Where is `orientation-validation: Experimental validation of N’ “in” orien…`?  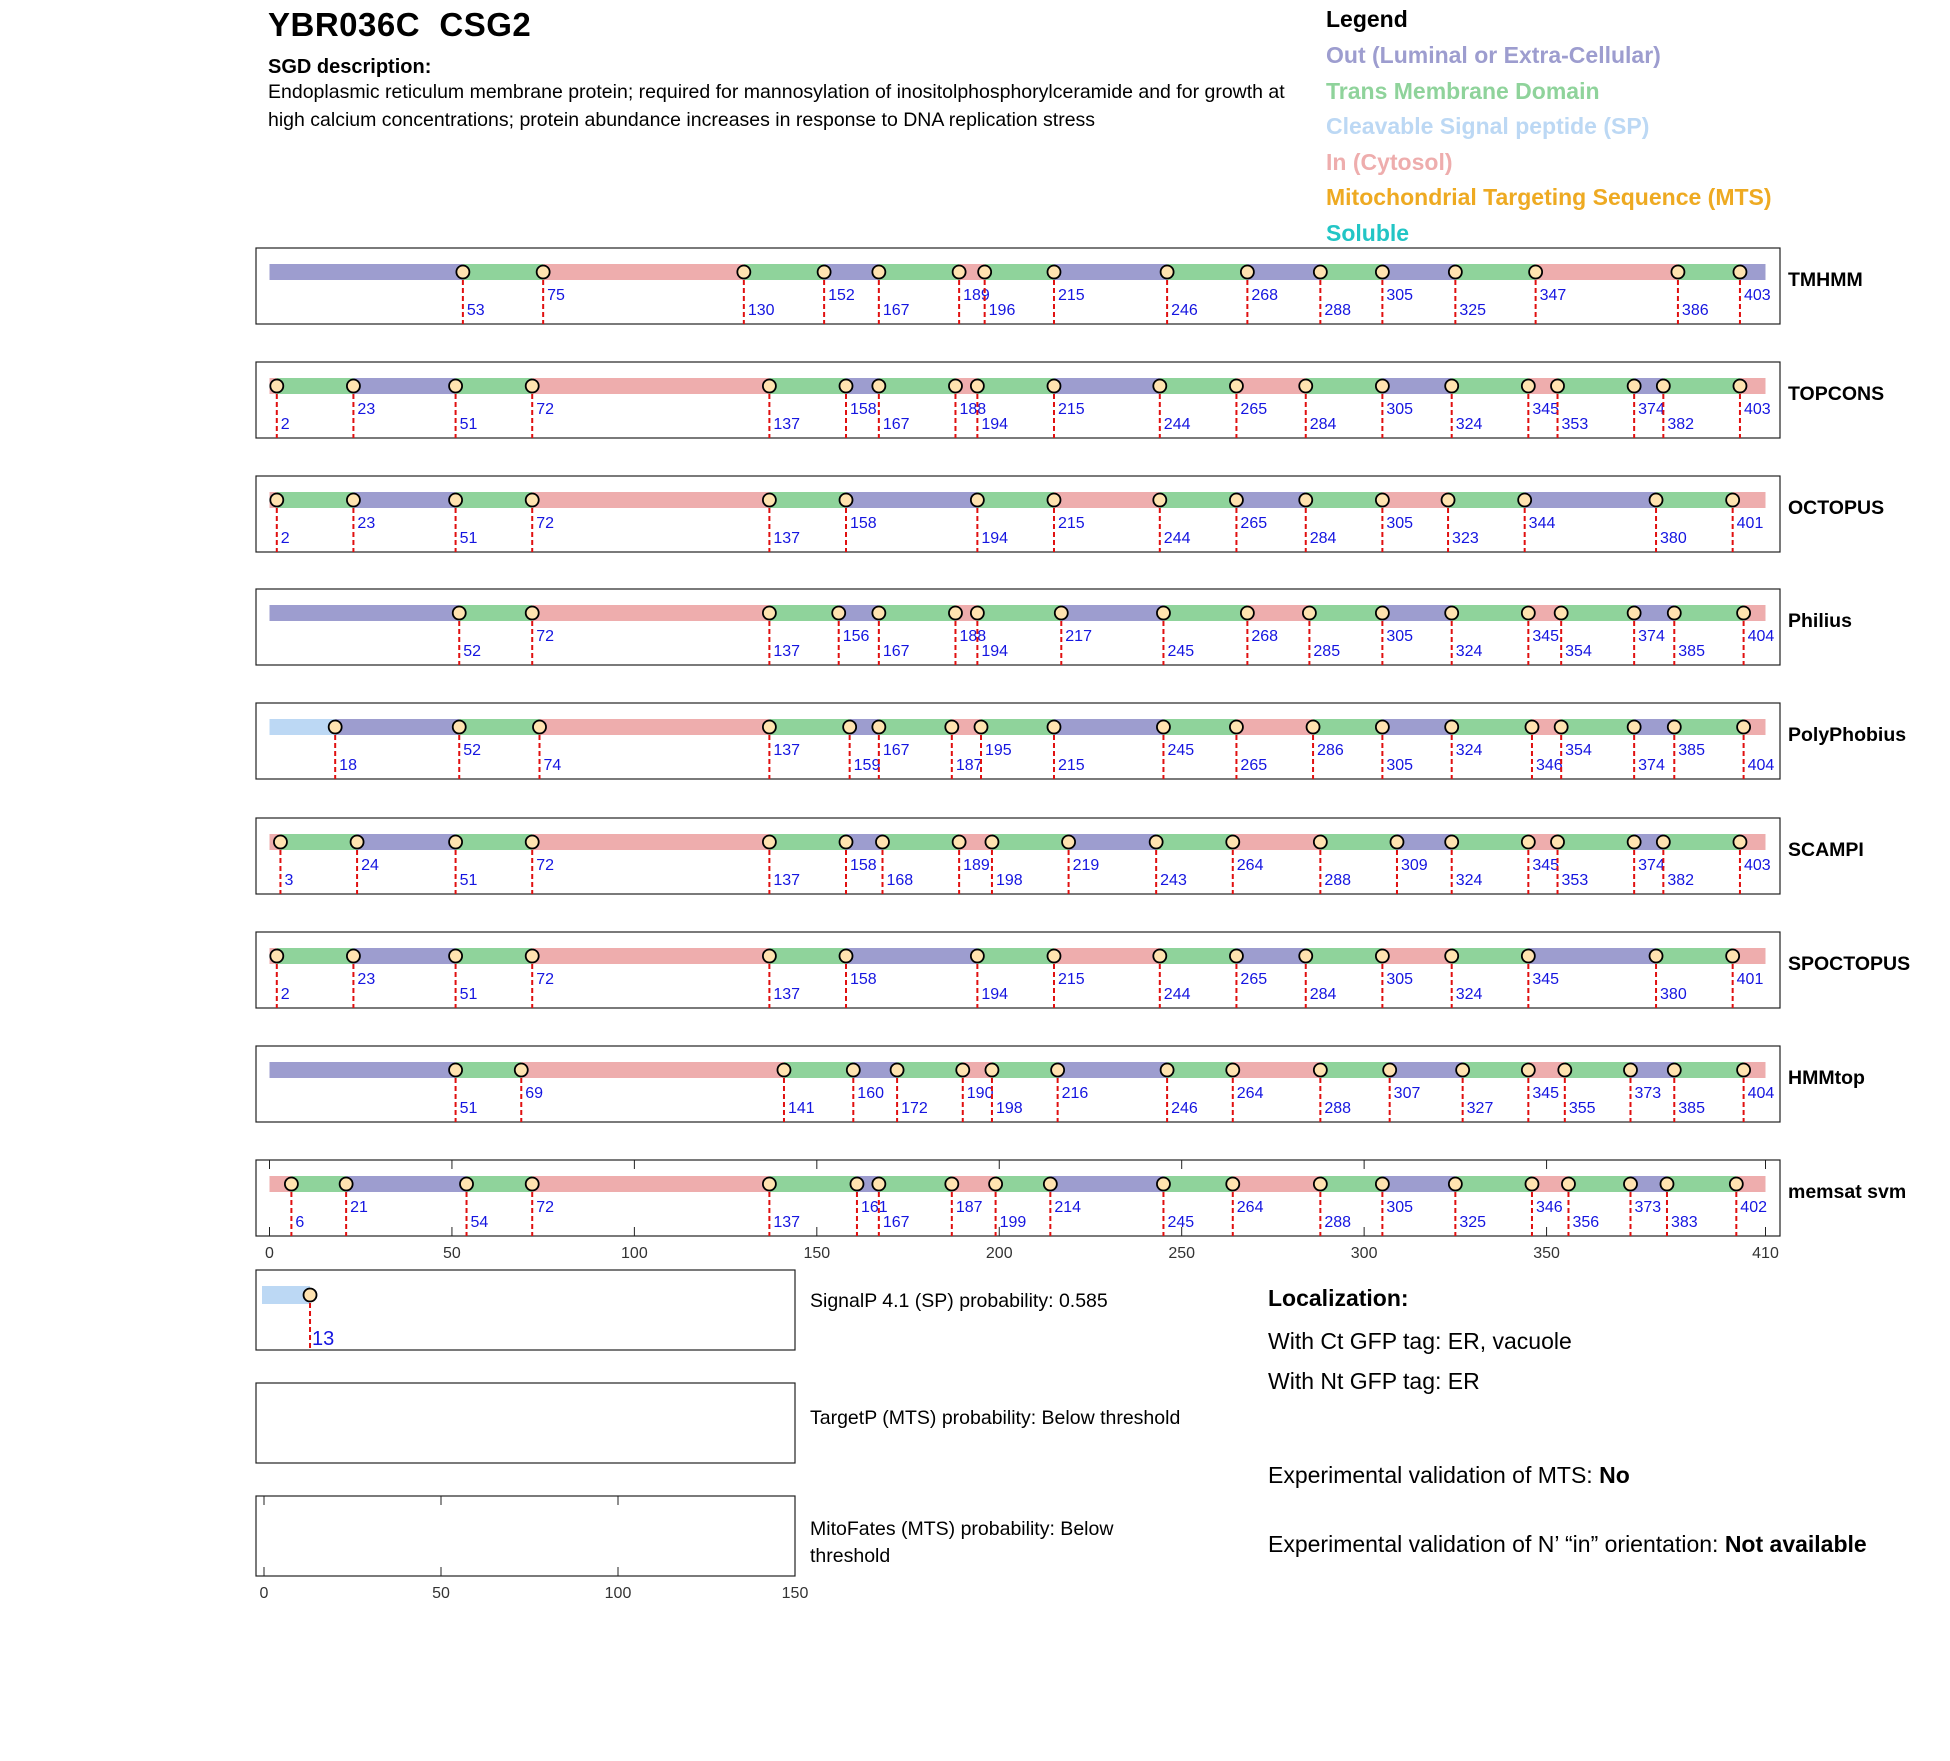 orientation-validation: Experimental validation of N’ “in” orien… is located at coordinates (1568, 1544).